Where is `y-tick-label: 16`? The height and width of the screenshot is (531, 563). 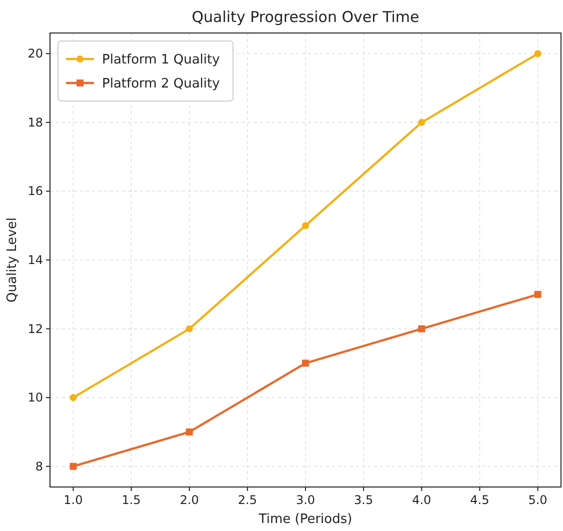
y-tick-label: 16 is located at coordinates (35, 191).